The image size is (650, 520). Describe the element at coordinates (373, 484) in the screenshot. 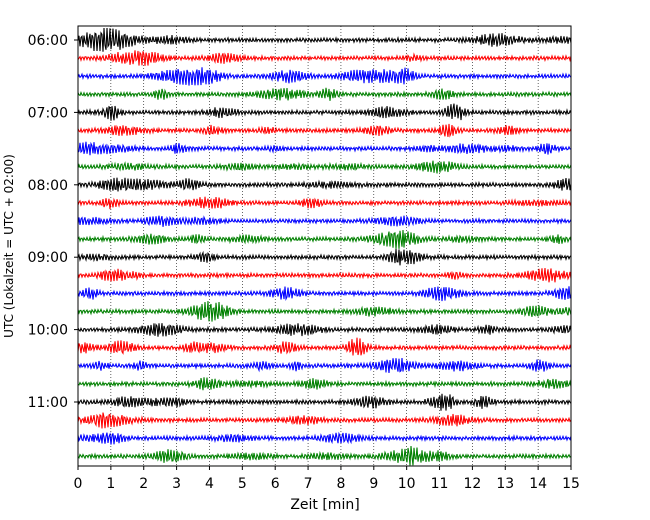

I see `x-tick-label-9: 9` at that location.